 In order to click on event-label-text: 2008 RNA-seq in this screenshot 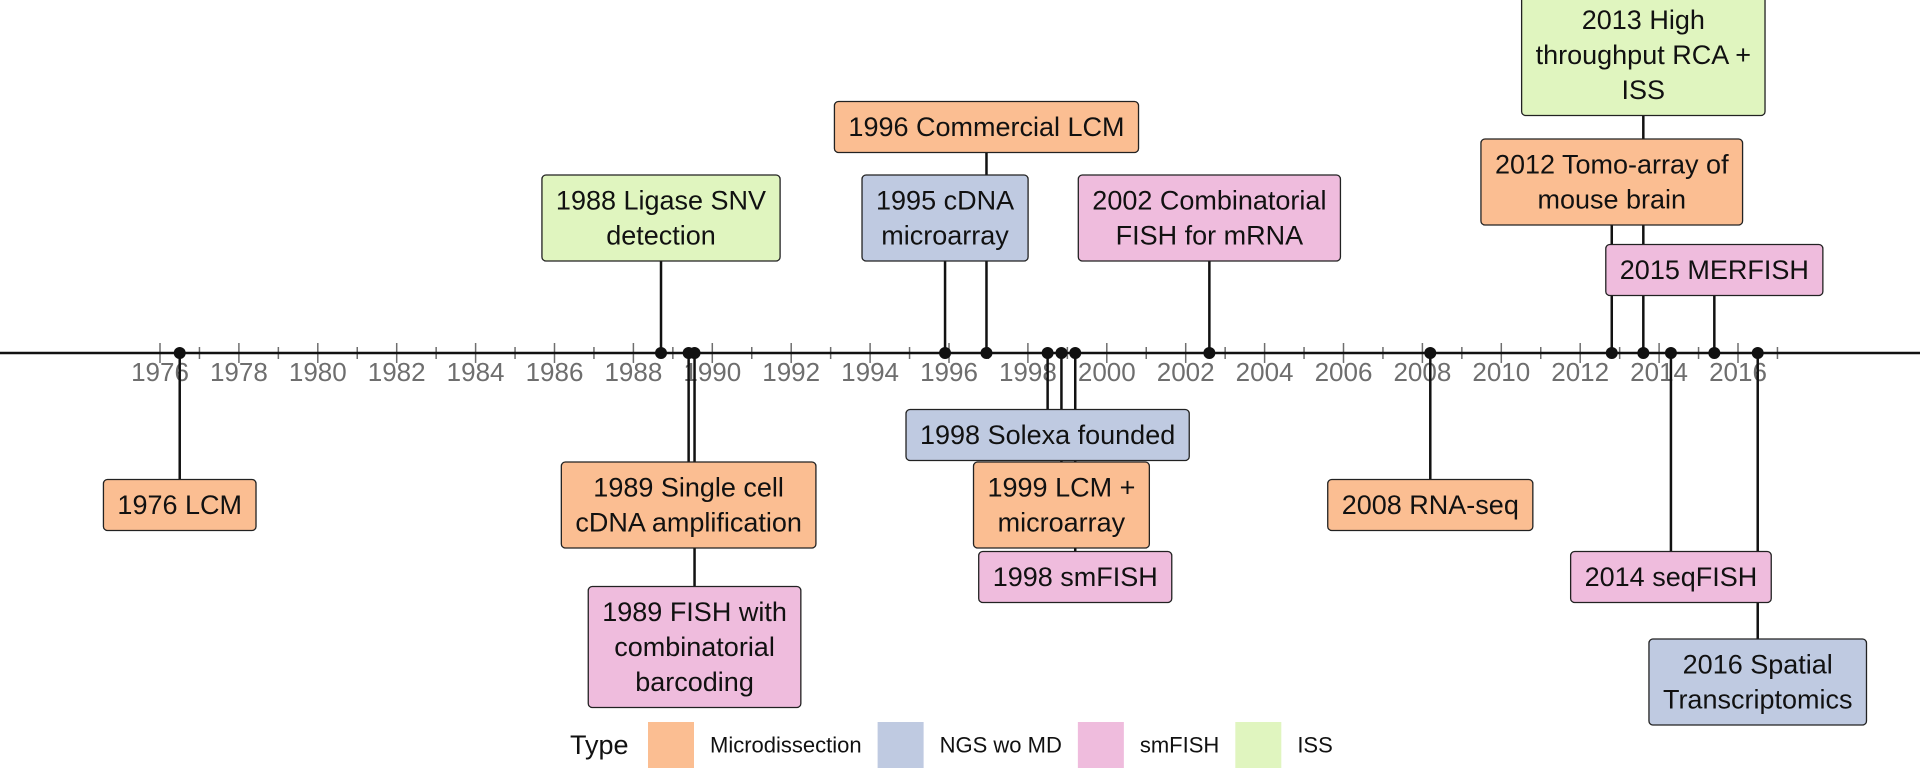, I will do `click(1430, 505)`.